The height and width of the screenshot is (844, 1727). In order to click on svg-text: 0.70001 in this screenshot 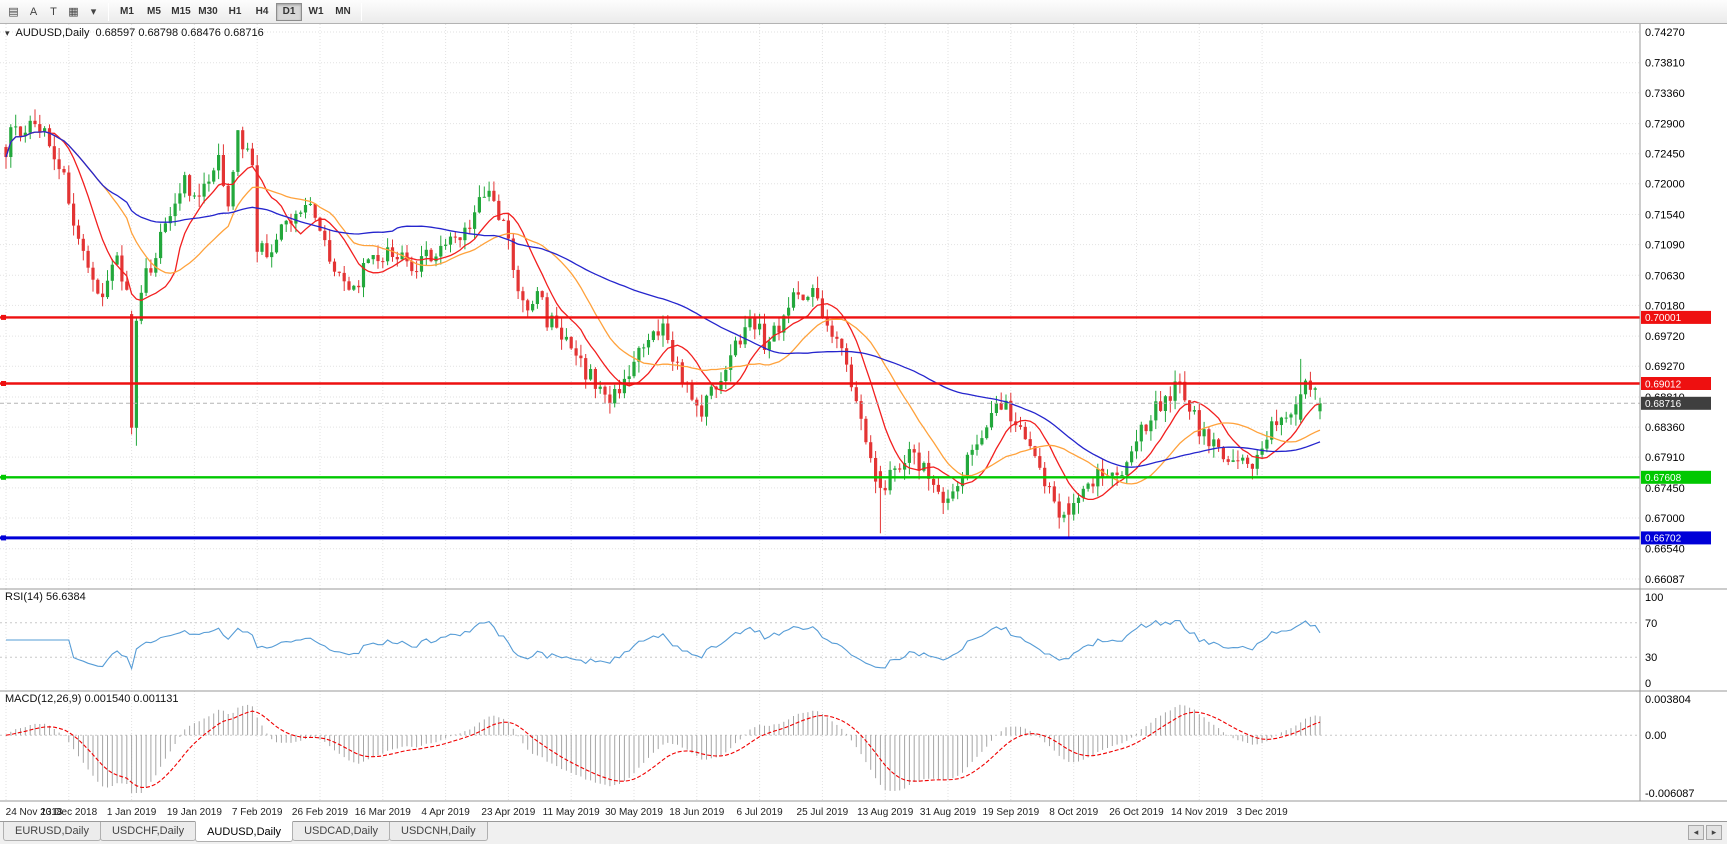, I will do `click(1663, 318)`.